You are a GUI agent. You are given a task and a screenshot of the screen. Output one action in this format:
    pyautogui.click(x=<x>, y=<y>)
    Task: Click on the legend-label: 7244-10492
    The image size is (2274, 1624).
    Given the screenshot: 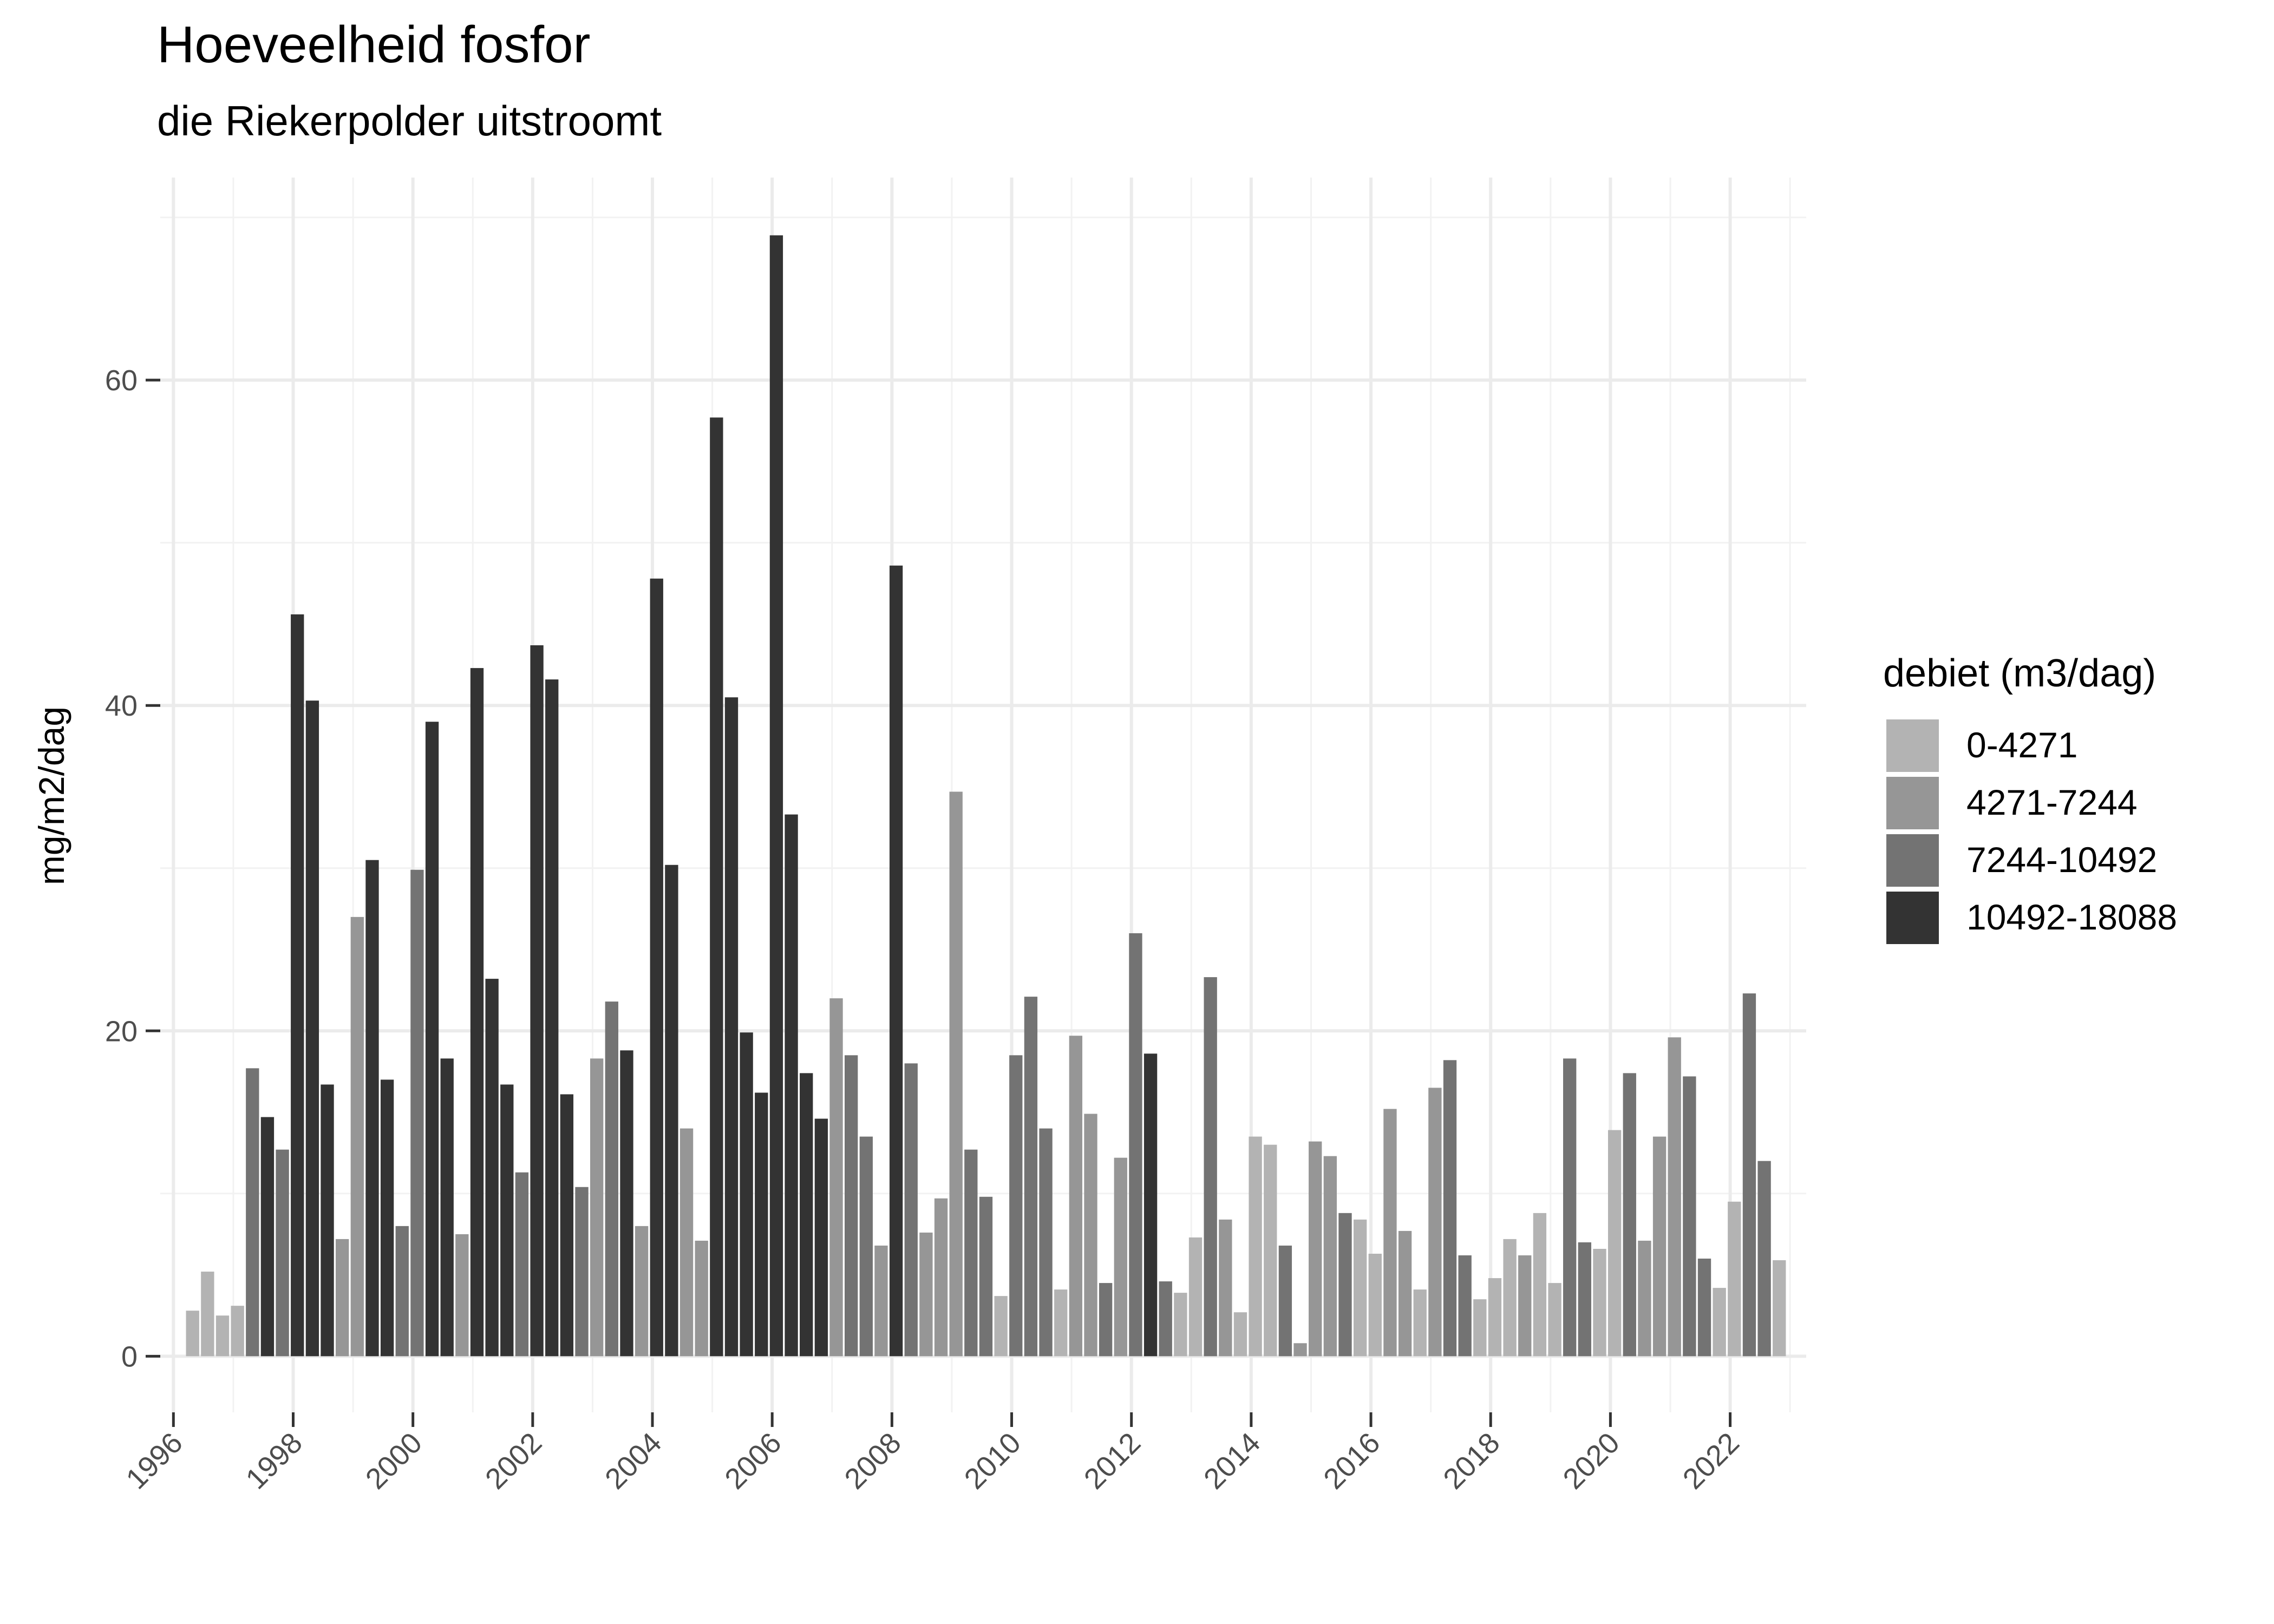 What is the action you would take?
    pyautogui.click(x=2062, y=860)
    